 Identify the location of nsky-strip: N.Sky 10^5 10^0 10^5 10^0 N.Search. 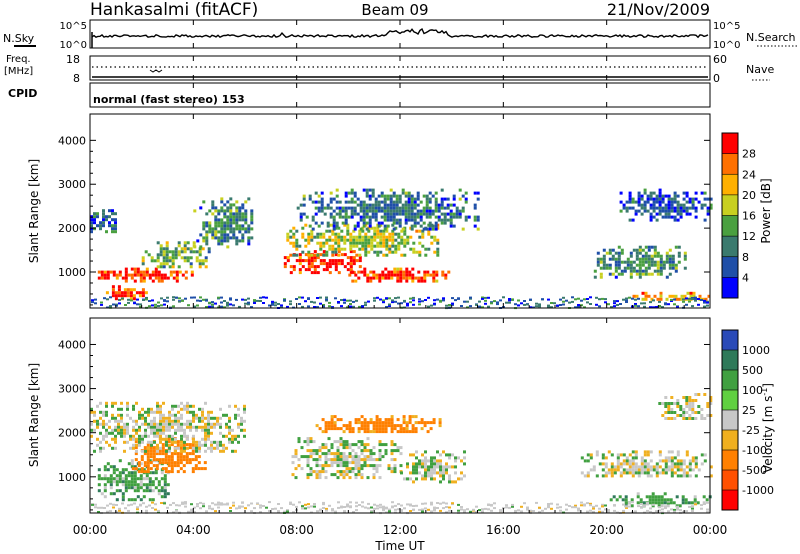
(400, 35).